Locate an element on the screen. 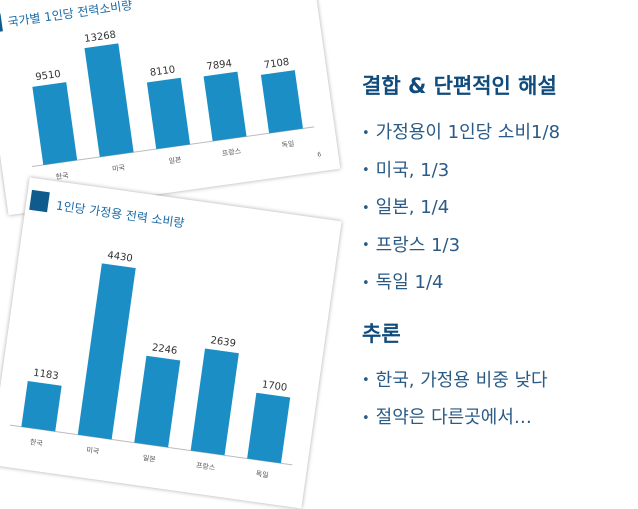 This screenshot has height=509, width=638. value-label: 9510 is located at coordinates (48, 76).